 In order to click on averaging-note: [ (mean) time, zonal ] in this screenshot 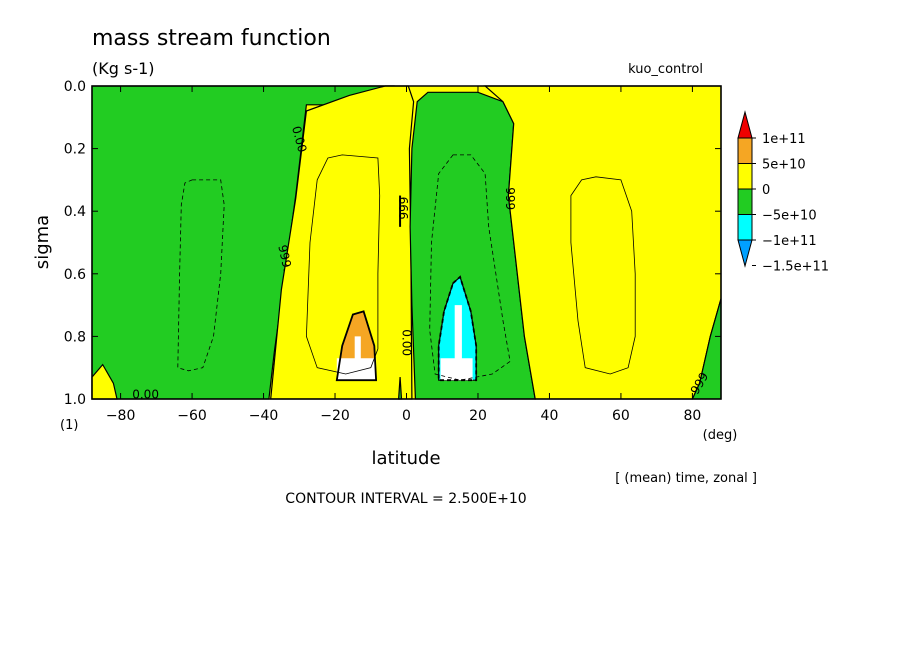, I will do `click(686, 478)`.